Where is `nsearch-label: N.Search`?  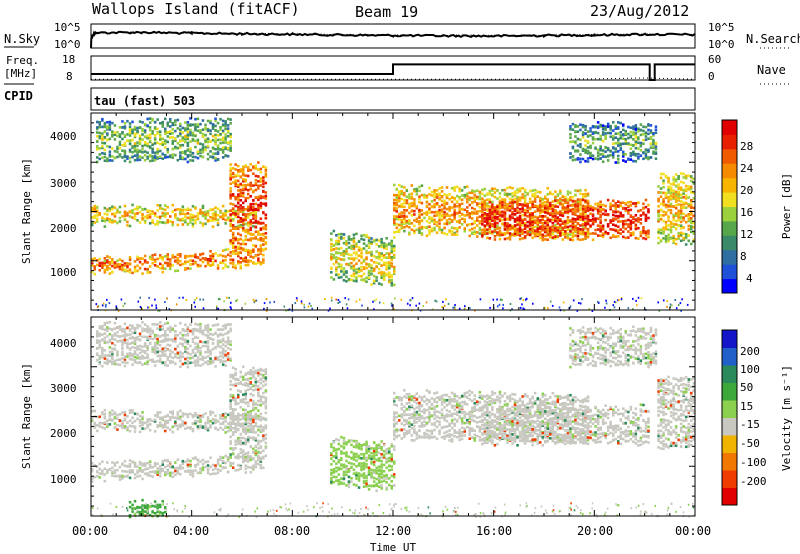 nsearch-label: N.Search is located at coordinates (773, 39).